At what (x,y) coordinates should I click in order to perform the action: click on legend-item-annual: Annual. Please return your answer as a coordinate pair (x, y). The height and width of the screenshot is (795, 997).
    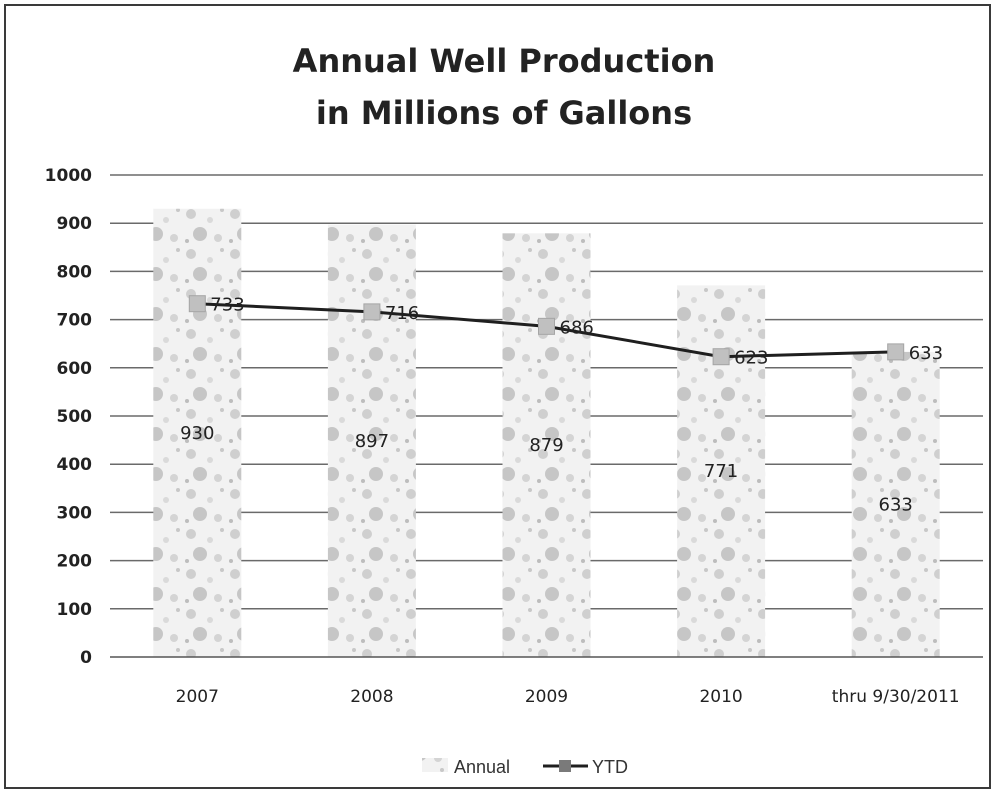
    Looking at the image, I should click on (466, 767).